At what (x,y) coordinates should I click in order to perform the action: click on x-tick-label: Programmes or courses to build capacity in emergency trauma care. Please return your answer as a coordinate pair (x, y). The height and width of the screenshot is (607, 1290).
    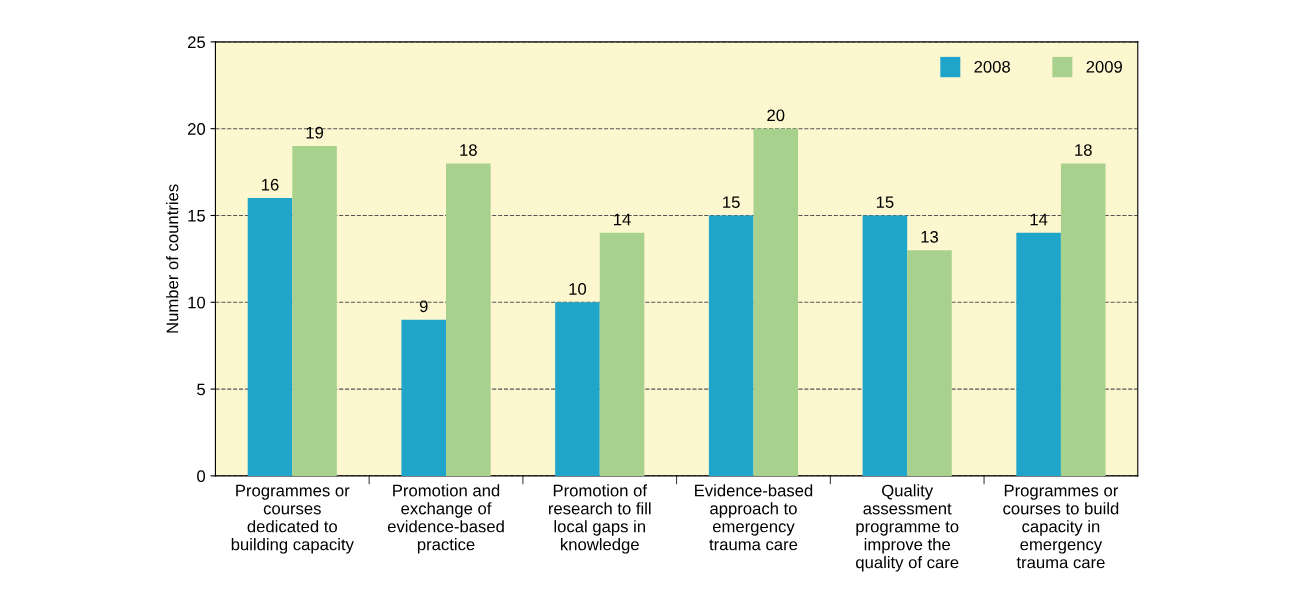
    Looking at the image, I should click on (1061, 526).